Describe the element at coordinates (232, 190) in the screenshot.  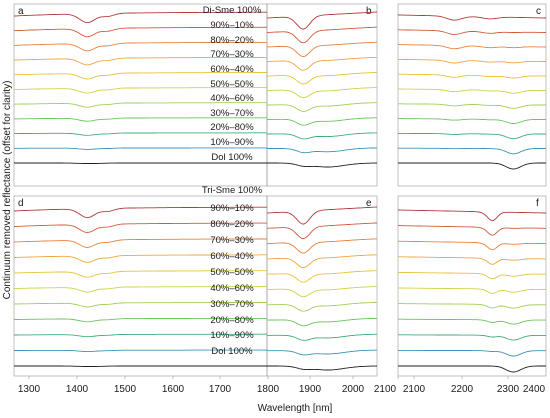
I see `series-label: Tri-Sme 100%` at that location.